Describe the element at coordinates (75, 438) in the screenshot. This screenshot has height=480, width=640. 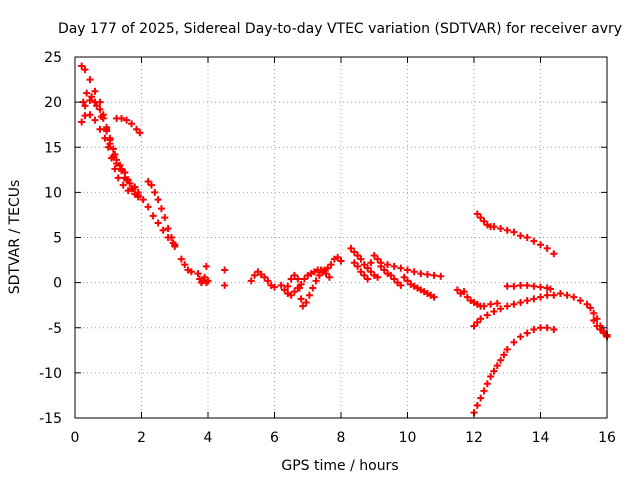
I see `x-tick-label: 0` at that location.